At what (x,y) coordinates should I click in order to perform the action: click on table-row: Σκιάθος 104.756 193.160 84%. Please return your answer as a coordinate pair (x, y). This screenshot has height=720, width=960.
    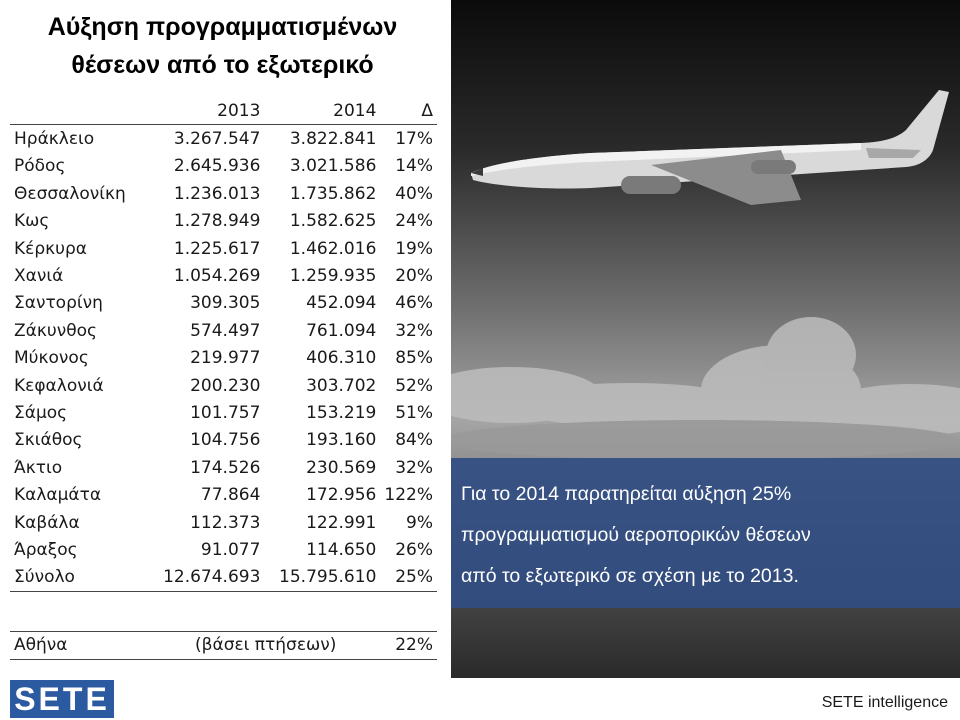
    Looking at the image, I should click on (223, 440).